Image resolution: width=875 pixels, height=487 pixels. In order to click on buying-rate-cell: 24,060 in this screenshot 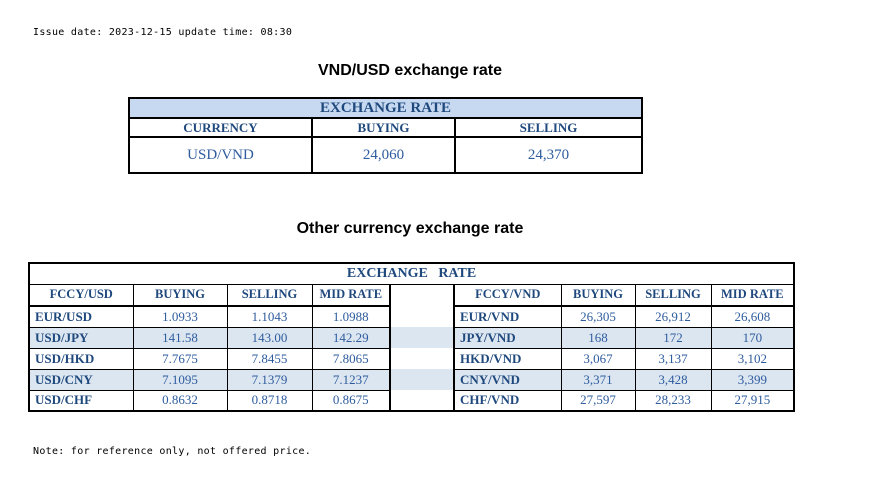, I will do `click(383, 155)`.